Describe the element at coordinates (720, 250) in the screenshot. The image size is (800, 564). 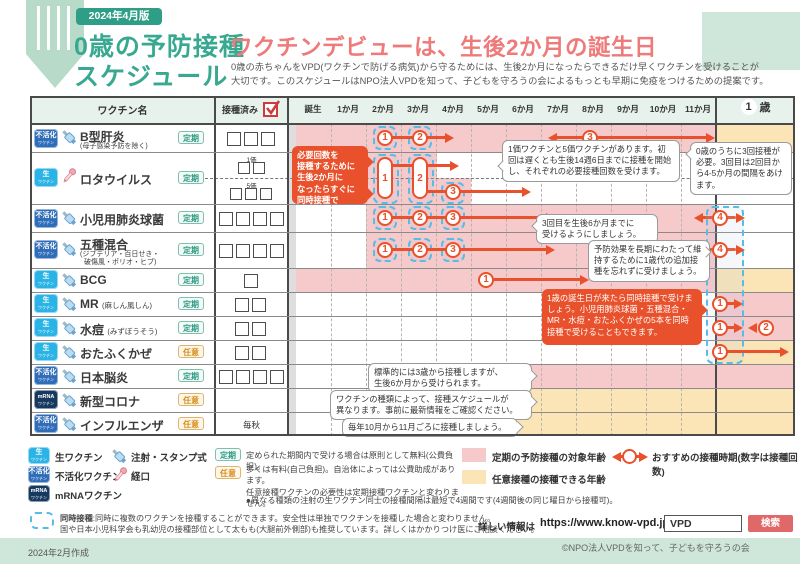
I see `dose-marker: 4` at that location.